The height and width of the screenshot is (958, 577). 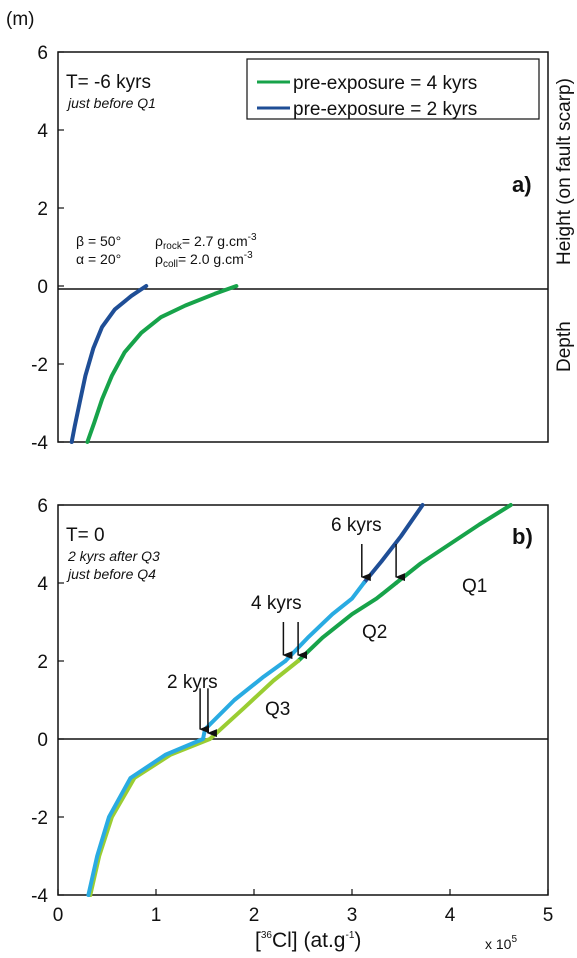 I want to click on panel-a-series, so click(x=154, y=364).